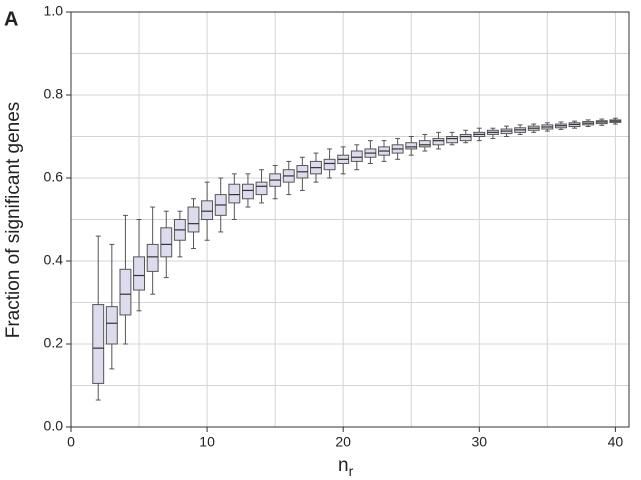  What do you see at coordinates (54, 343) in the screenshot?
I see `y-tick-label: 0.2` at bounding box center [54, 343].